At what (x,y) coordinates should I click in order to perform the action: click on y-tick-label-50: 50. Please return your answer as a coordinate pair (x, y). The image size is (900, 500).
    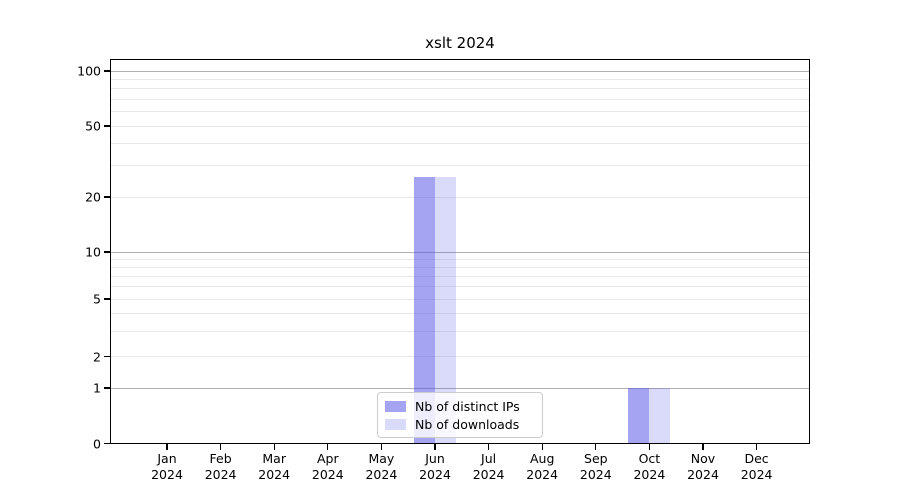
    Looking at the image, I should click on (93, 126).